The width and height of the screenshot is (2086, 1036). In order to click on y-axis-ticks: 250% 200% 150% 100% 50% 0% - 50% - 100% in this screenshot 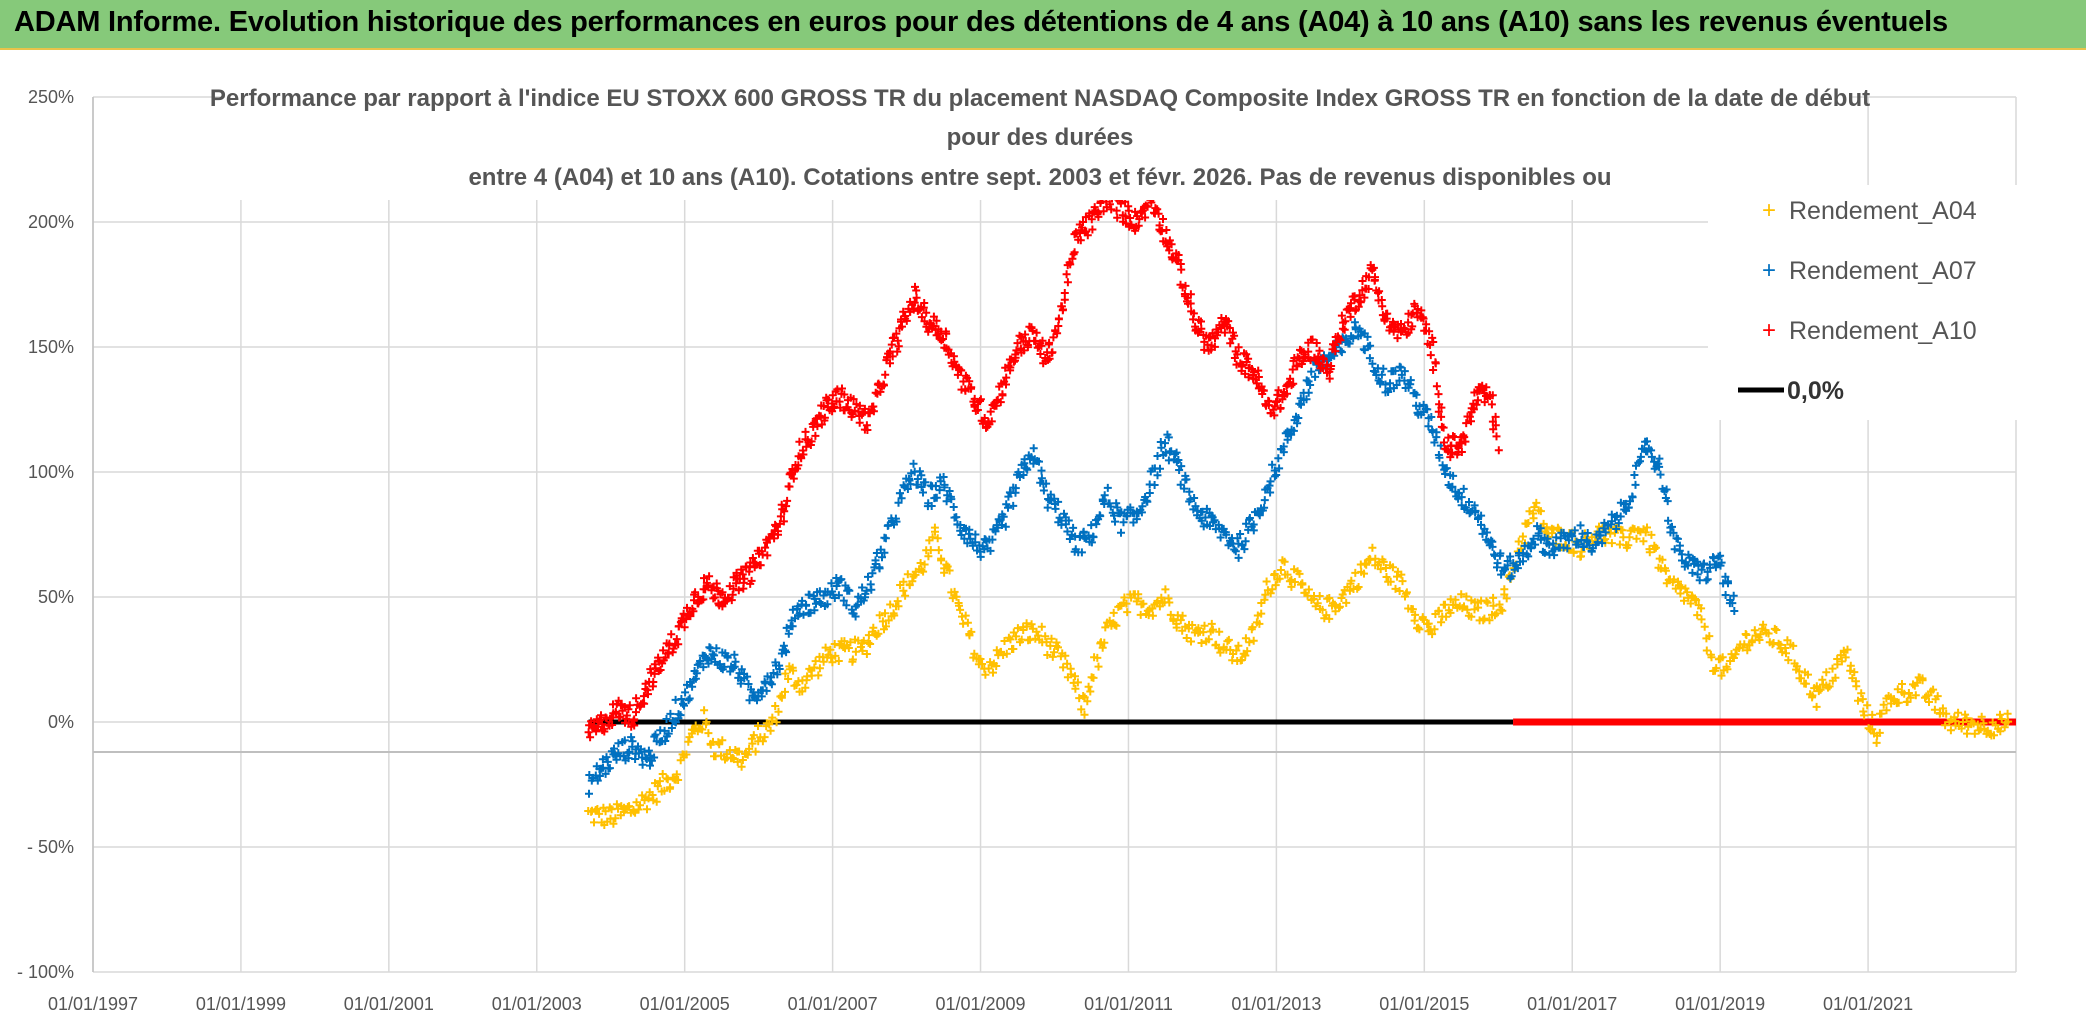, I will do `click(45, 534)`.